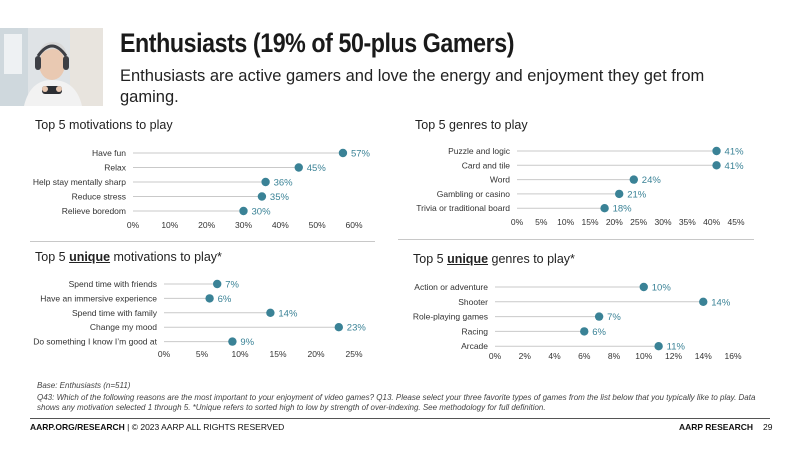 The width and height of the screenshot is (800, 450). I want to click on section-title-genres: Top 5 genres to play, so click(471, 125).